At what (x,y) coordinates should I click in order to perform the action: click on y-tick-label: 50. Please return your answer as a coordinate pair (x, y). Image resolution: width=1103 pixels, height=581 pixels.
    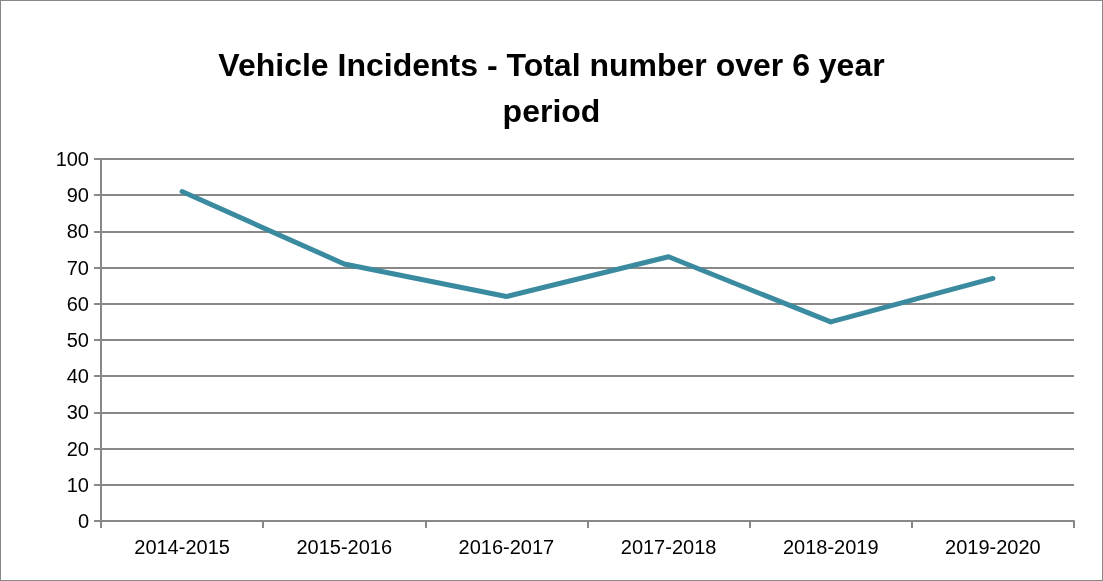
    Looking at the image, I should click on (77, 340).